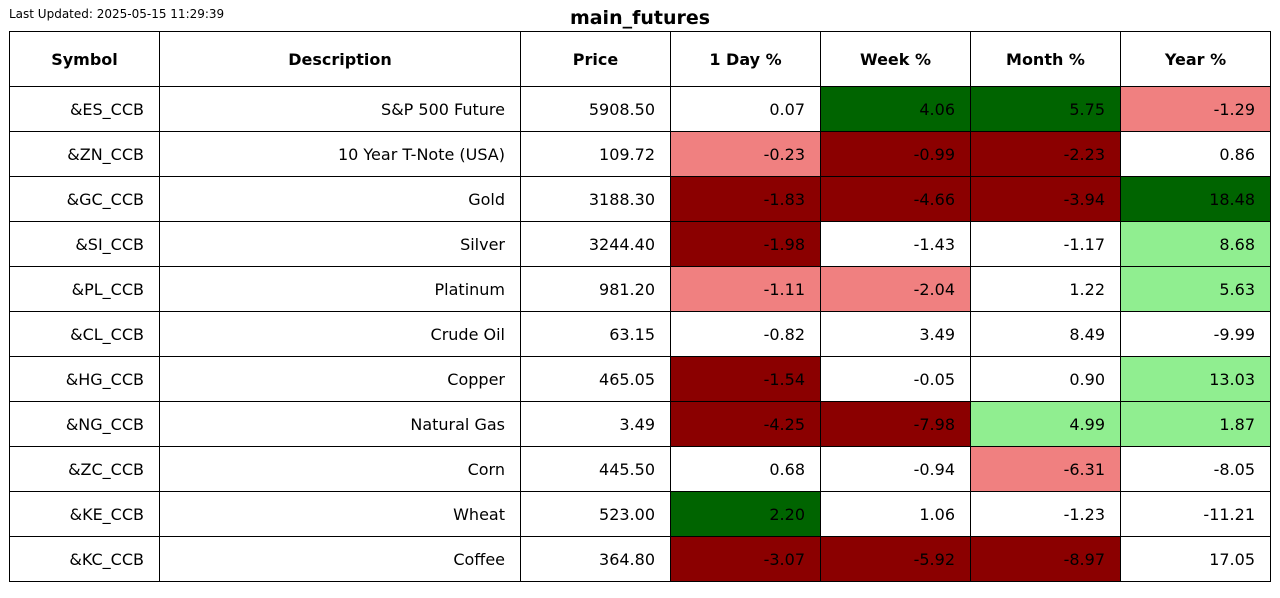 The image size is (1280, 598). I want to click on description-cell: S&P 500 Future, so click(340, 109).